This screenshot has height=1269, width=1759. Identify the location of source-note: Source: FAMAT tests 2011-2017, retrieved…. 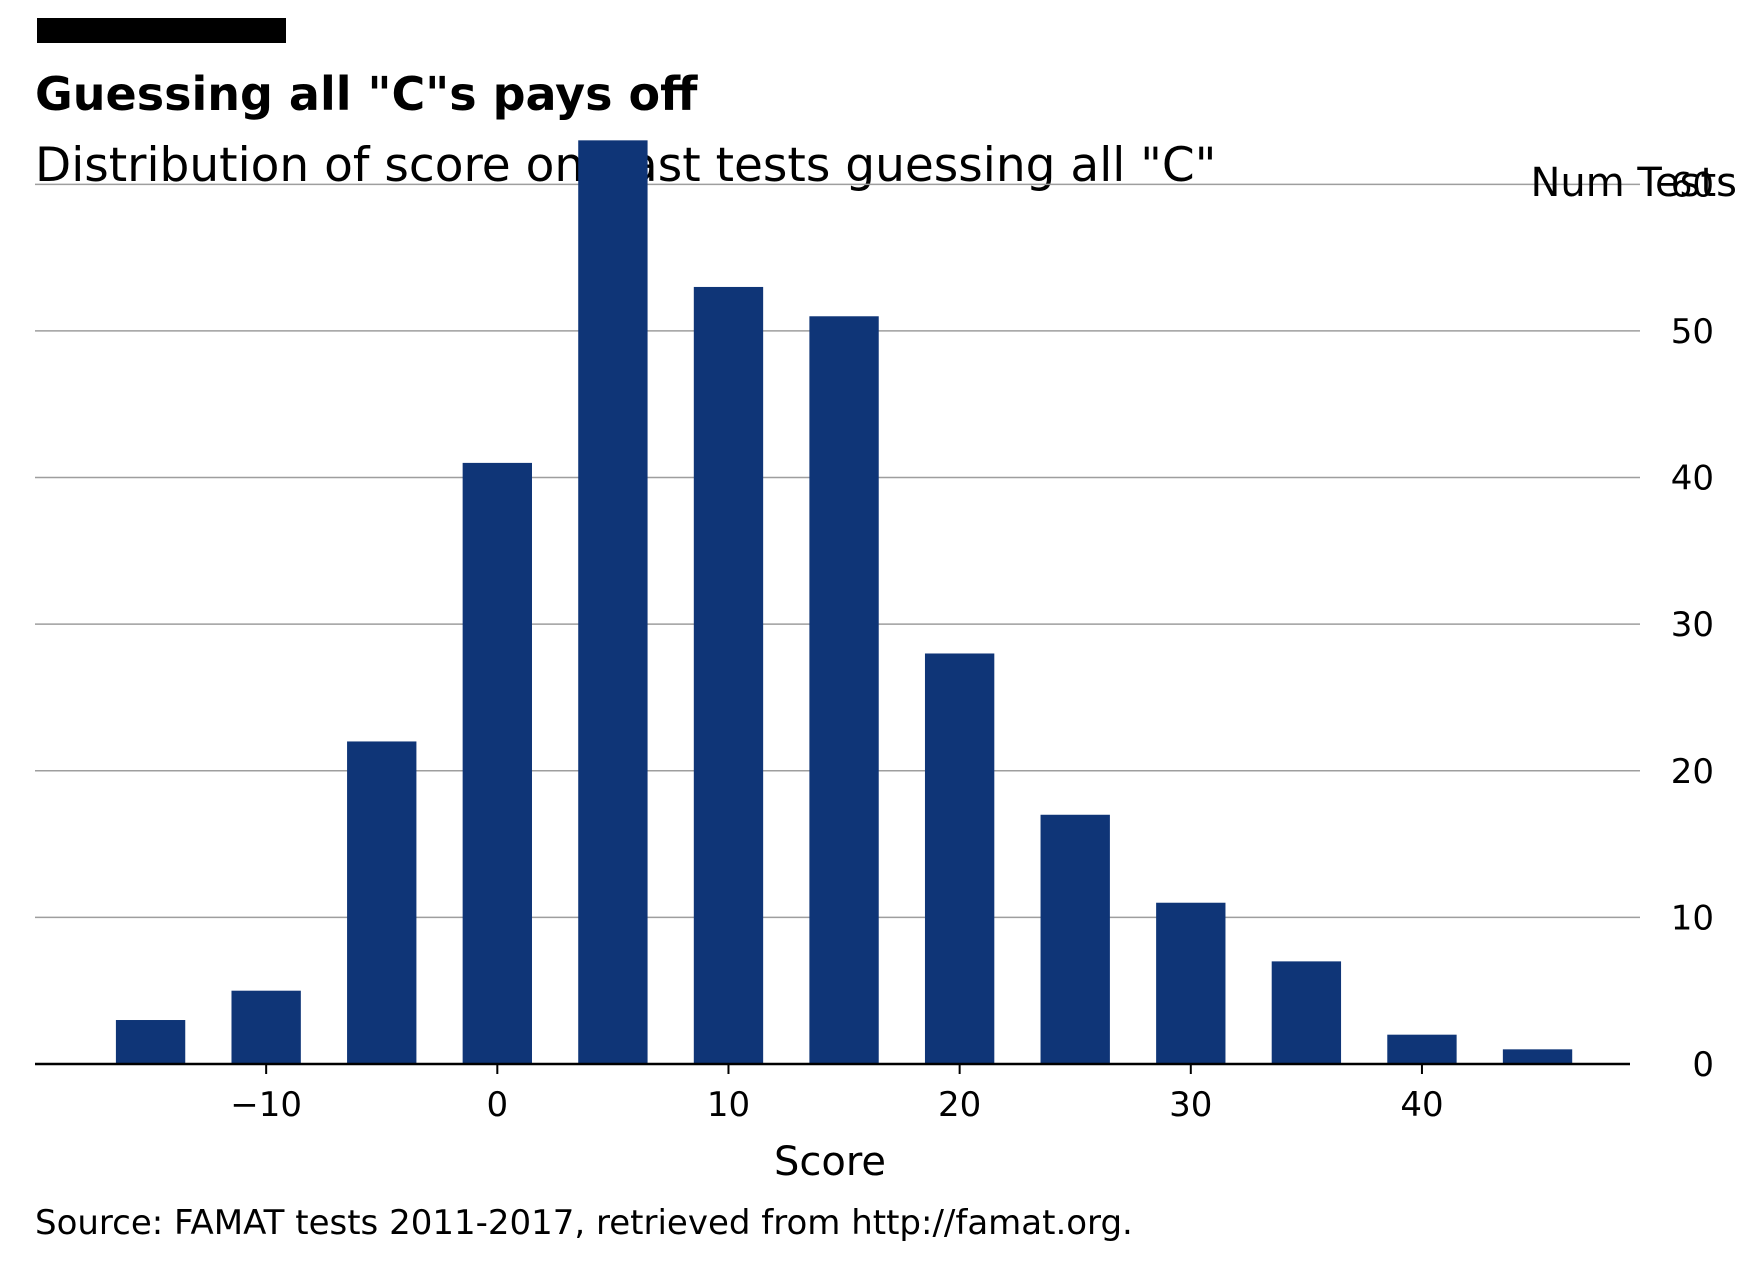
(584, 1223).